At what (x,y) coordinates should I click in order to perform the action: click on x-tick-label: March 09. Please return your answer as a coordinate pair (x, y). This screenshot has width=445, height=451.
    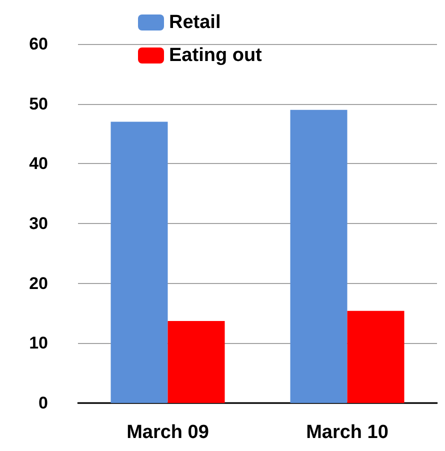
    Looking at the image, I should click on (167, 432).